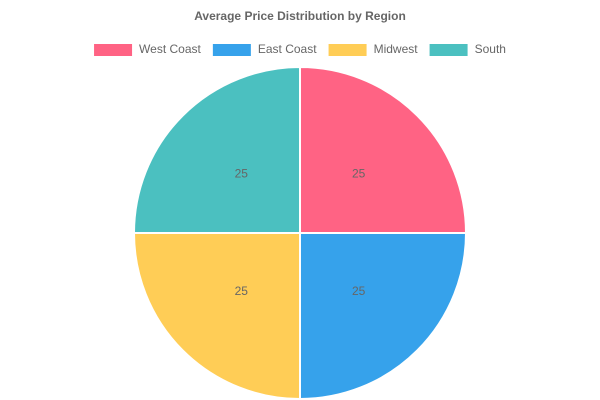 Image resolution: width=600 pixels, height=400 pixels. I want to click on legend-label: East Coast, so click(287, 49).